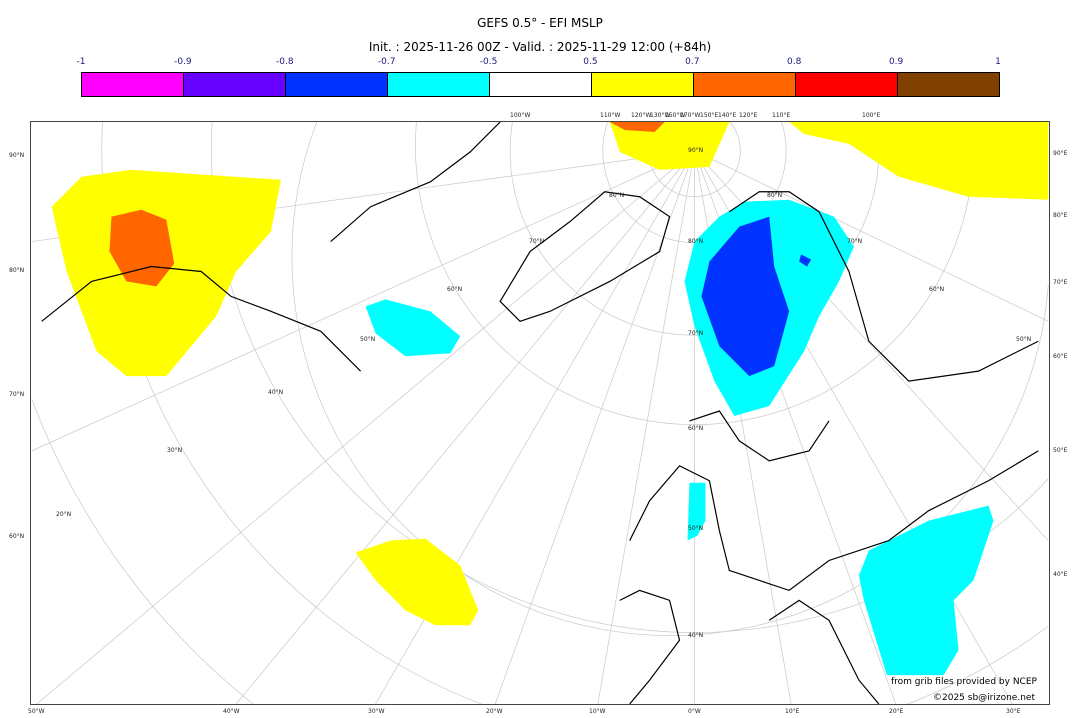  What do you see at coordinates (926, 590) in the screenshot?
I see `patch-cyan-balkans` at bounding box center [926, 590].